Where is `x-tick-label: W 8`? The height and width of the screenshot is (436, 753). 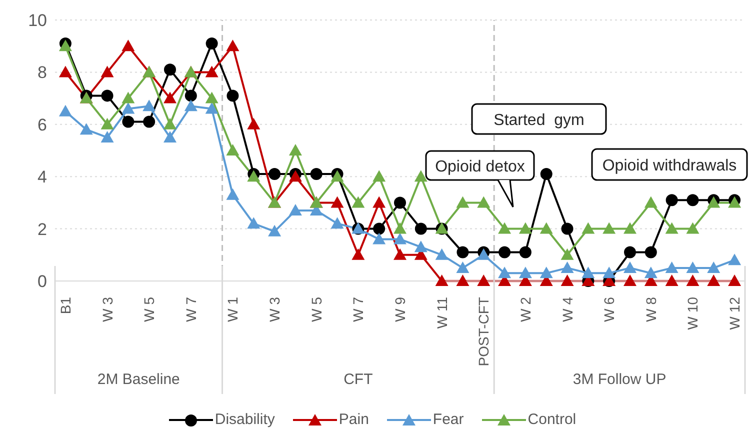
x-tick-label: W 8 is located at coordinates (650, 309).